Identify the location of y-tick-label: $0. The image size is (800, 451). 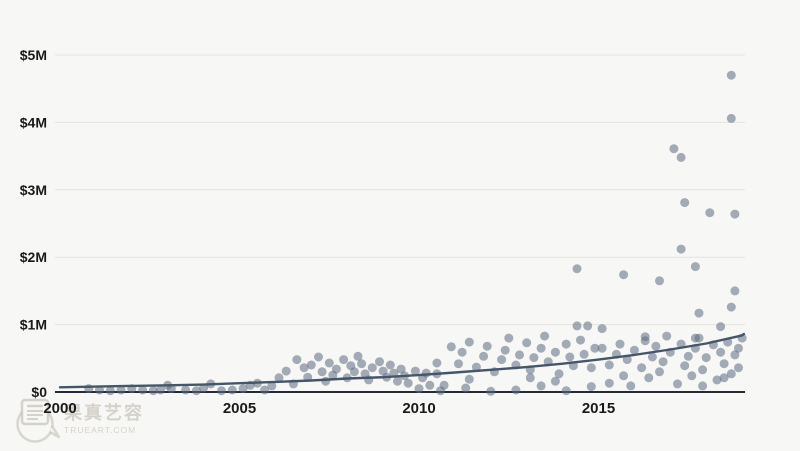
(39, 392).